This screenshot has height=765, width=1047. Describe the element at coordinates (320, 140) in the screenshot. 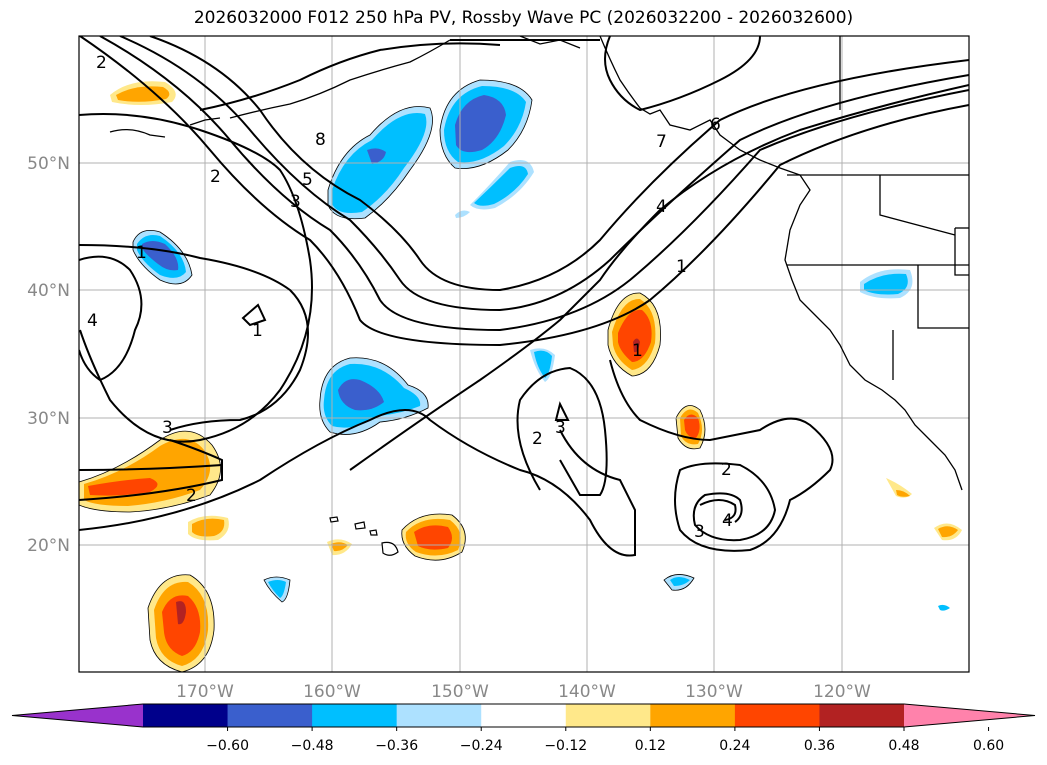

I see `contour-label: 8` at that location.